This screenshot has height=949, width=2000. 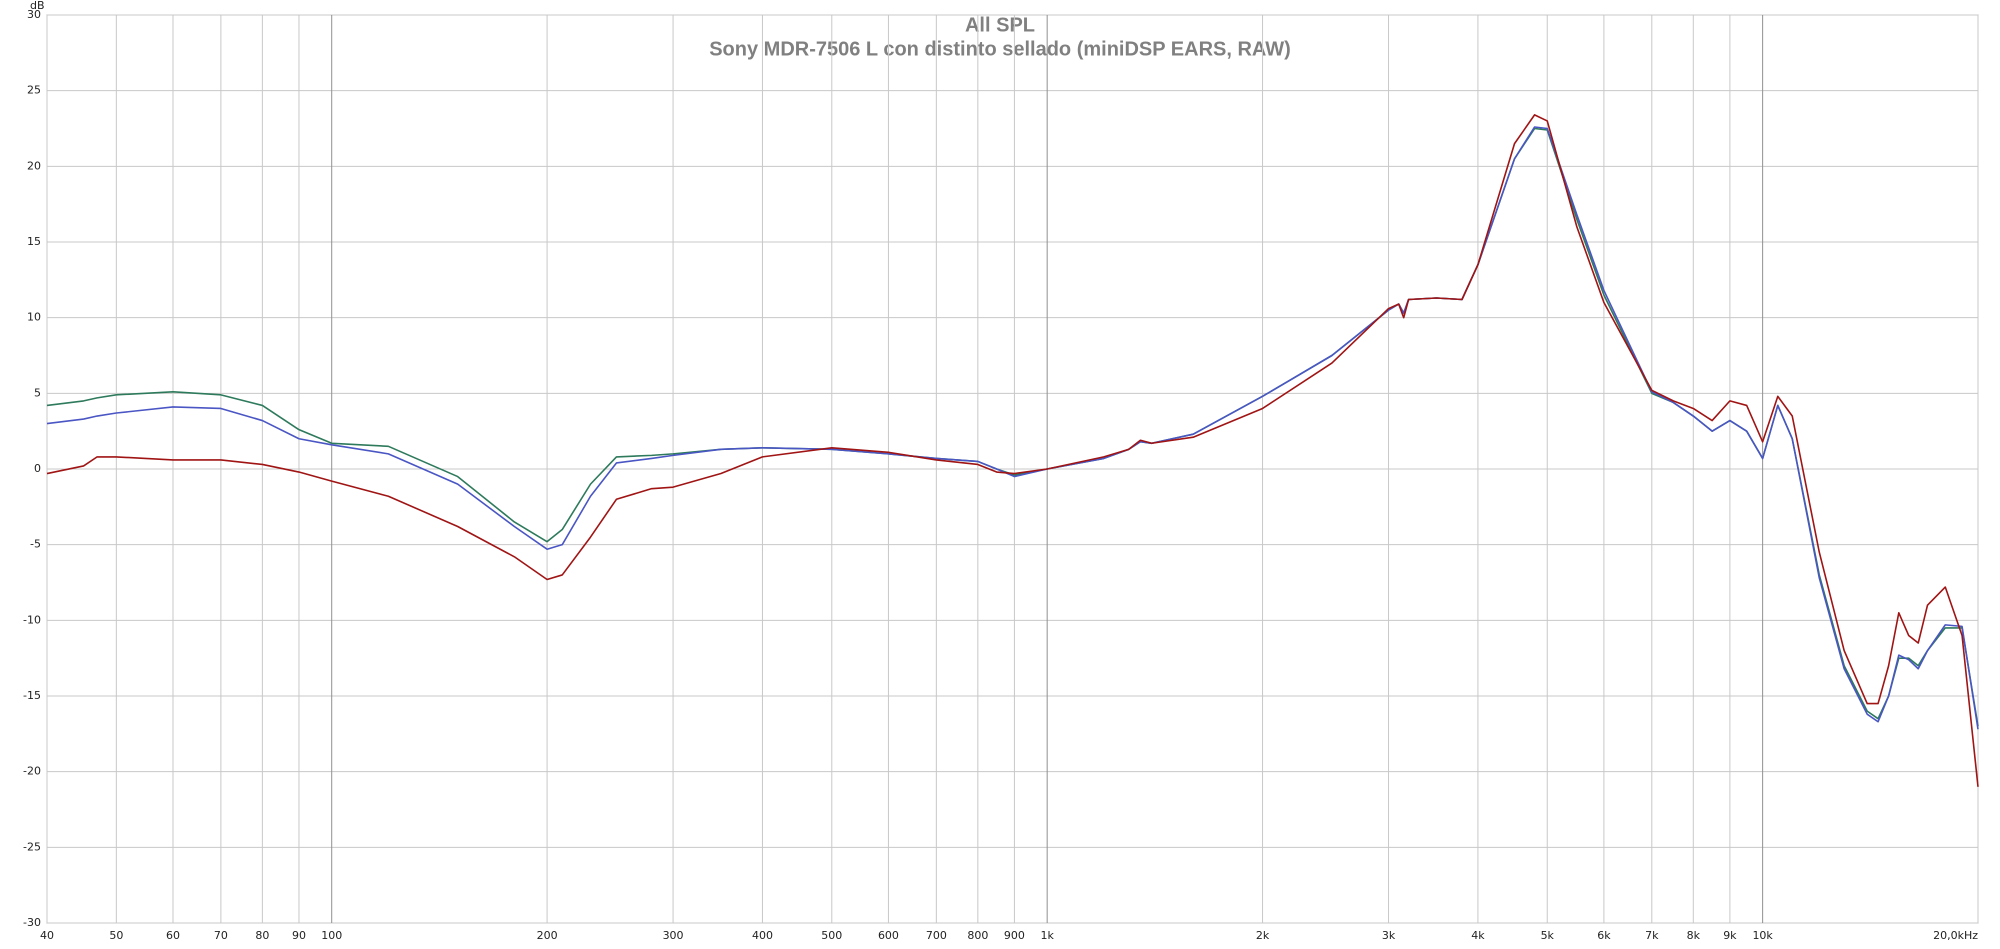 I want to click on x-tick-label: 3k, so click(x=1389, y=935).